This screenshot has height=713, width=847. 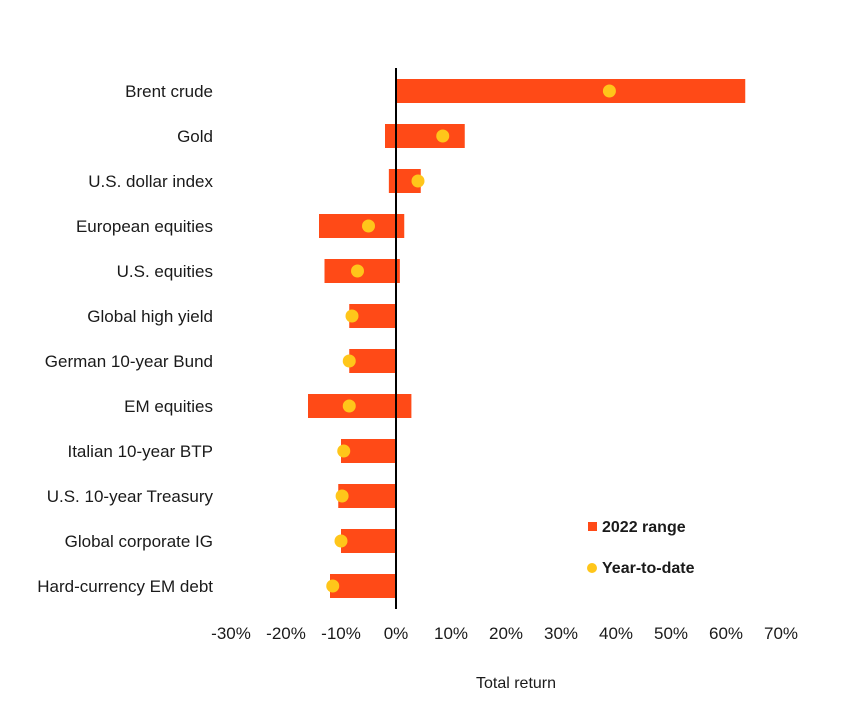 What do you see at coordinates (561, 633) in the screenshot?
I see `x-tick-label: 30%` at bounding box center [561, 633].